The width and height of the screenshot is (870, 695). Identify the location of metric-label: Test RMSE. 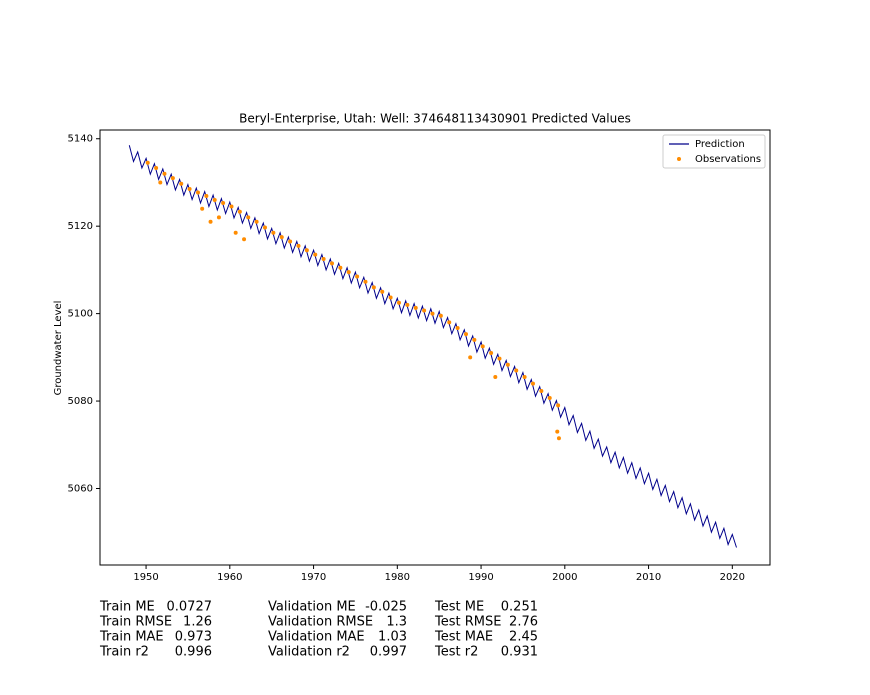
(467, 622).